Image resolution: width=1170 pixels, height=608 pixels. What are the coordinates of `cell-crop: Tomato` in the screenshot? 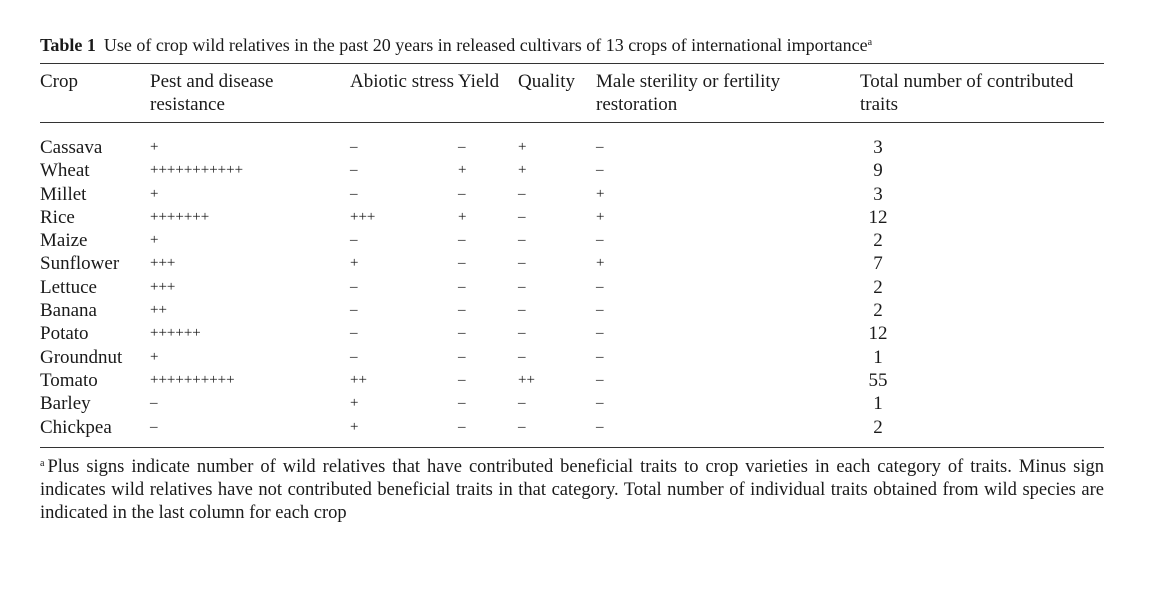 It's located at (69, 380).